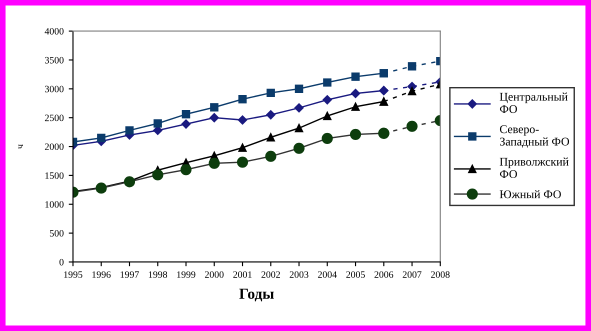  What do you see at coordinates (54, 175) in the screenshot?
I see `y-tick-label: 1500` at bounding box center [54, 175].